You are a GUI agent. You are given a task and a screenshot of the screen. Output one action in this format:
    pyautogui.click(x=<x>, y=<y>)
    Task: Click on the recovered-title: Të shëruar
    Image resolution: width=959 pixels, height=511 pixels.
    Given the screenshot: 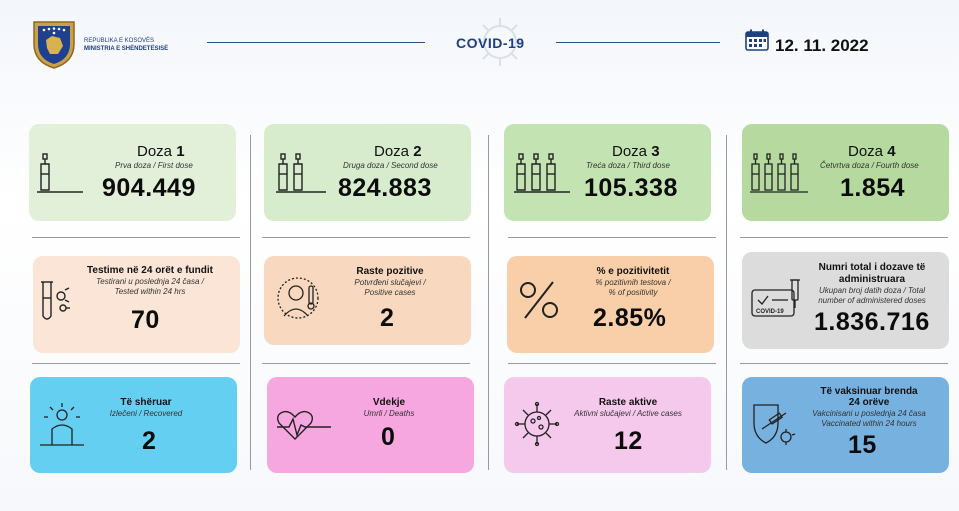 What is the action you would take?
    pyautogui.click(x=146, y=402)
    